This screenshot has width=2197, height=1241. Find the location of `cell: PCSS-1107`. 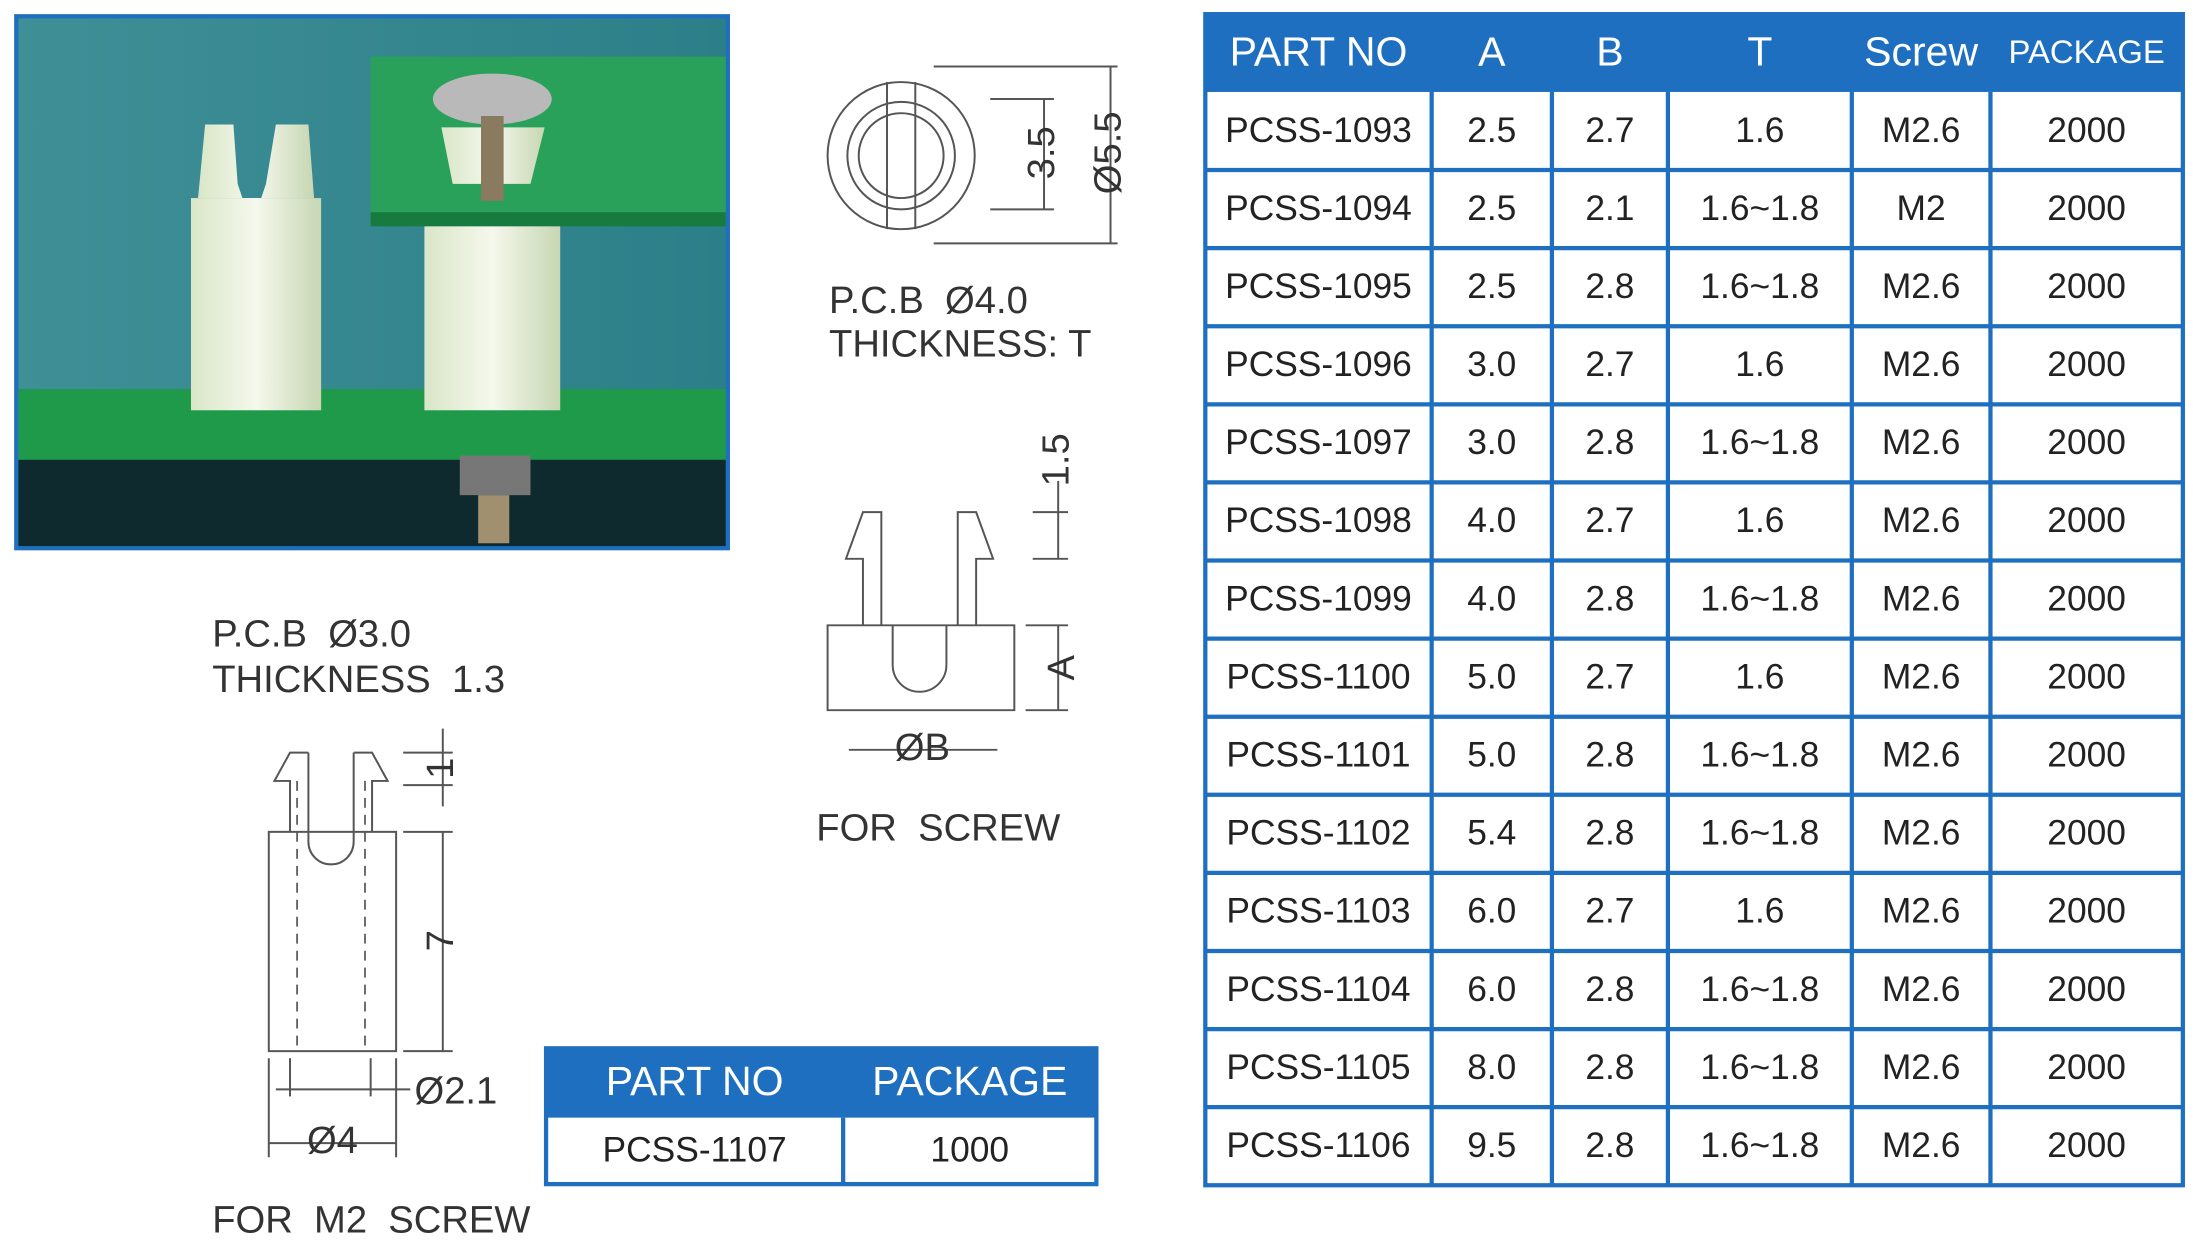

cell: PCSS-1107 is located at coordinates (695, 1150).